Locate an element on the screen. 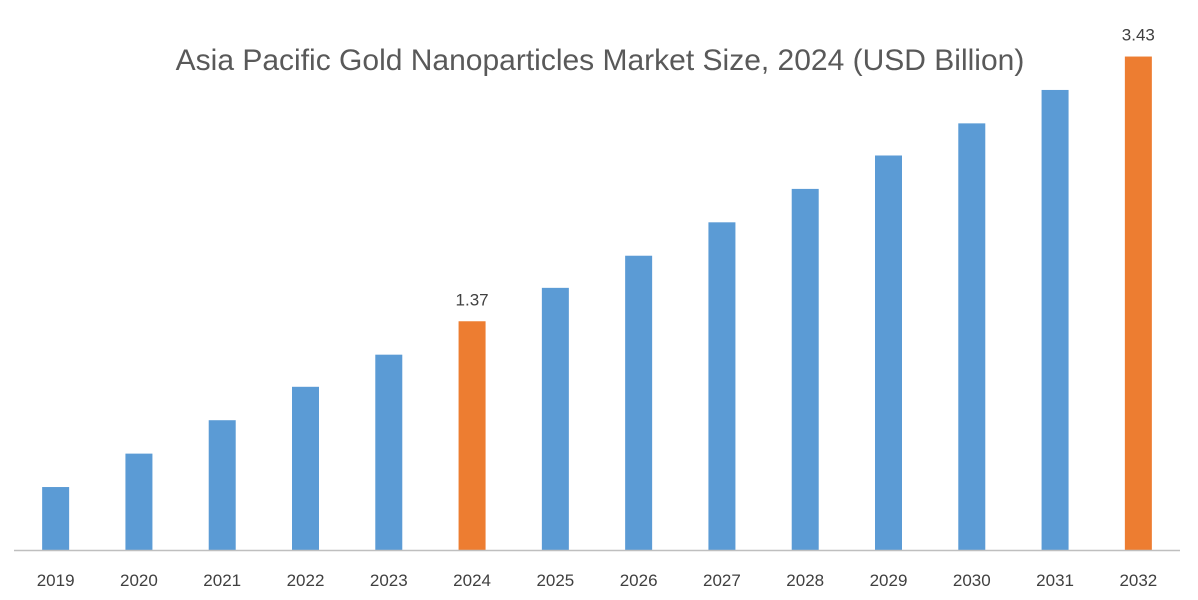 Image resolution: width=1198 pixels, height=600 pixels. bar-2023 is located at coordinates (389, 452).